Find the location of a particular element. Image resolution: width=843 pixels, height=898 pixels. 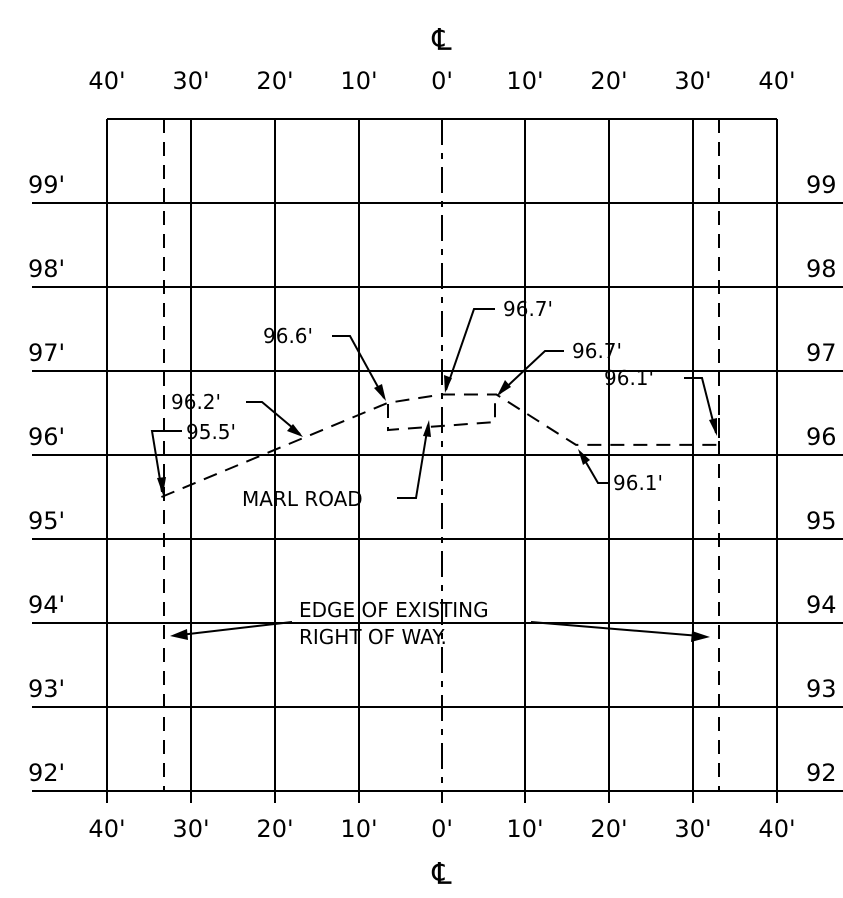

callout-96-2: 96.2' is located at coordinates (196, 402).